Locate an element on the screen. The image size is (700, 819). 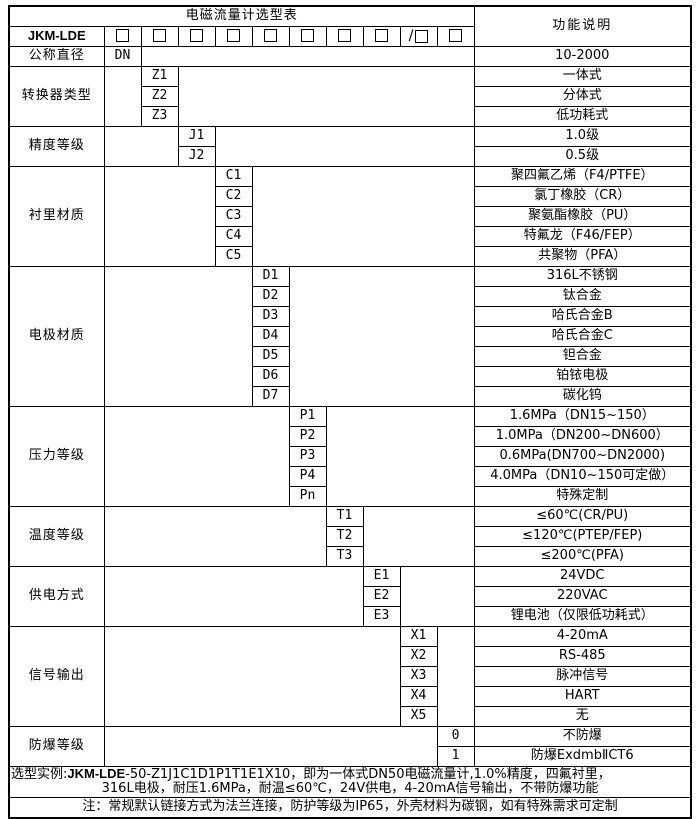
example-label: 选型实例: is located at coordinates (39, 774).